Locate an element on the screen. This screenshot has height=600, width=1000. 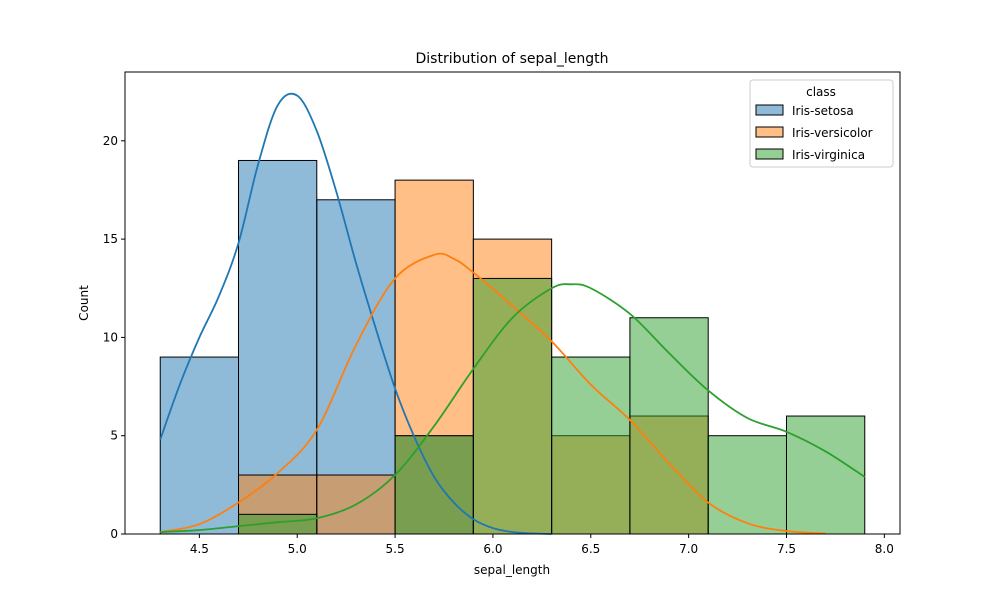
x-tick-label: 5.5 is located at coordinates (395, 549).